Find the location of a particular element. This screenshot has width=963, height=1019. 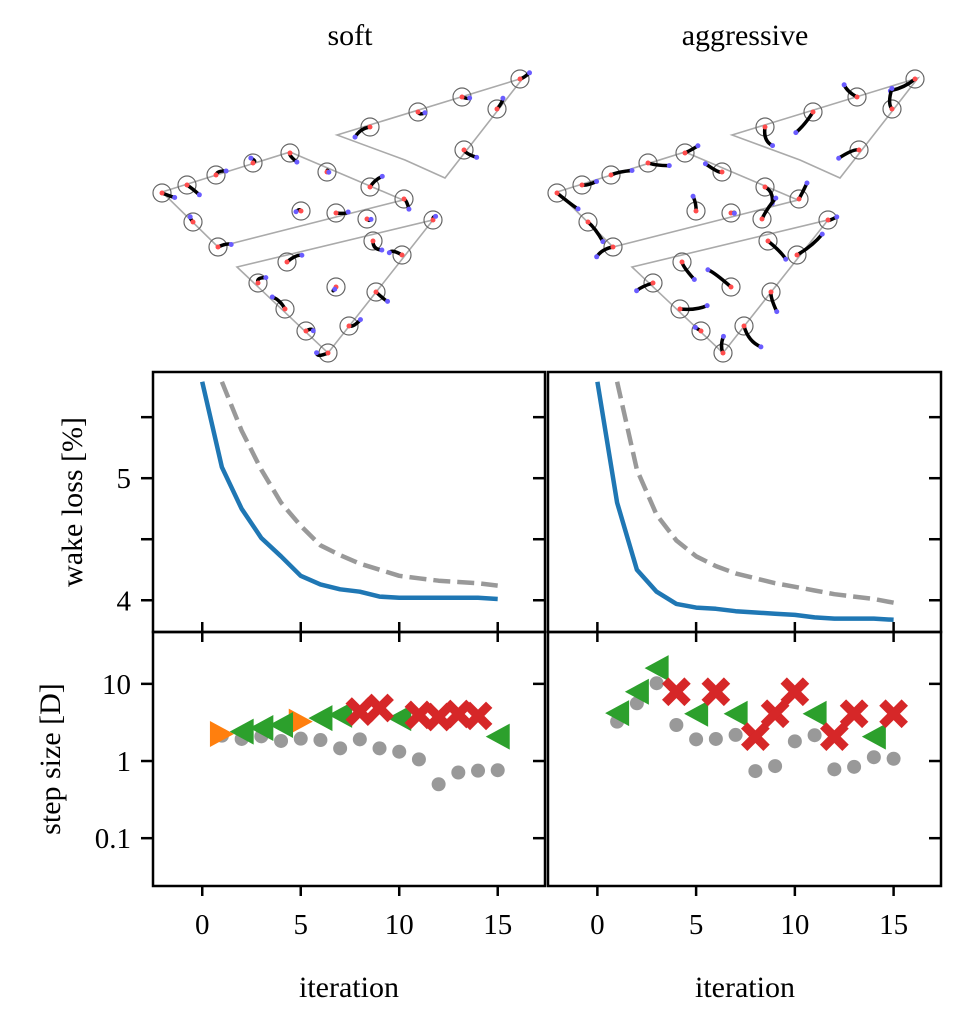

ylabel-step-size: step size [D] is located at coordinates (50, 759).